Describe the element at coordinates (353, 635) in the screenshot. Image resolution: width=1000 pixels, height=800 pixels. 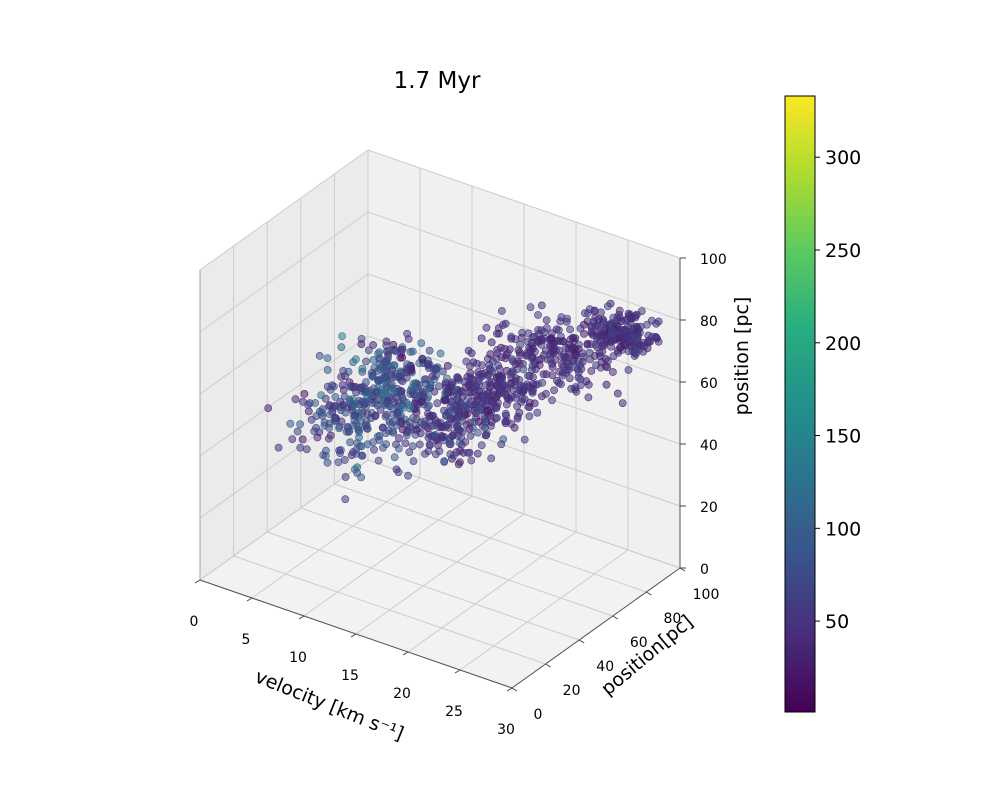
I see `x-tick-mark` at that location.